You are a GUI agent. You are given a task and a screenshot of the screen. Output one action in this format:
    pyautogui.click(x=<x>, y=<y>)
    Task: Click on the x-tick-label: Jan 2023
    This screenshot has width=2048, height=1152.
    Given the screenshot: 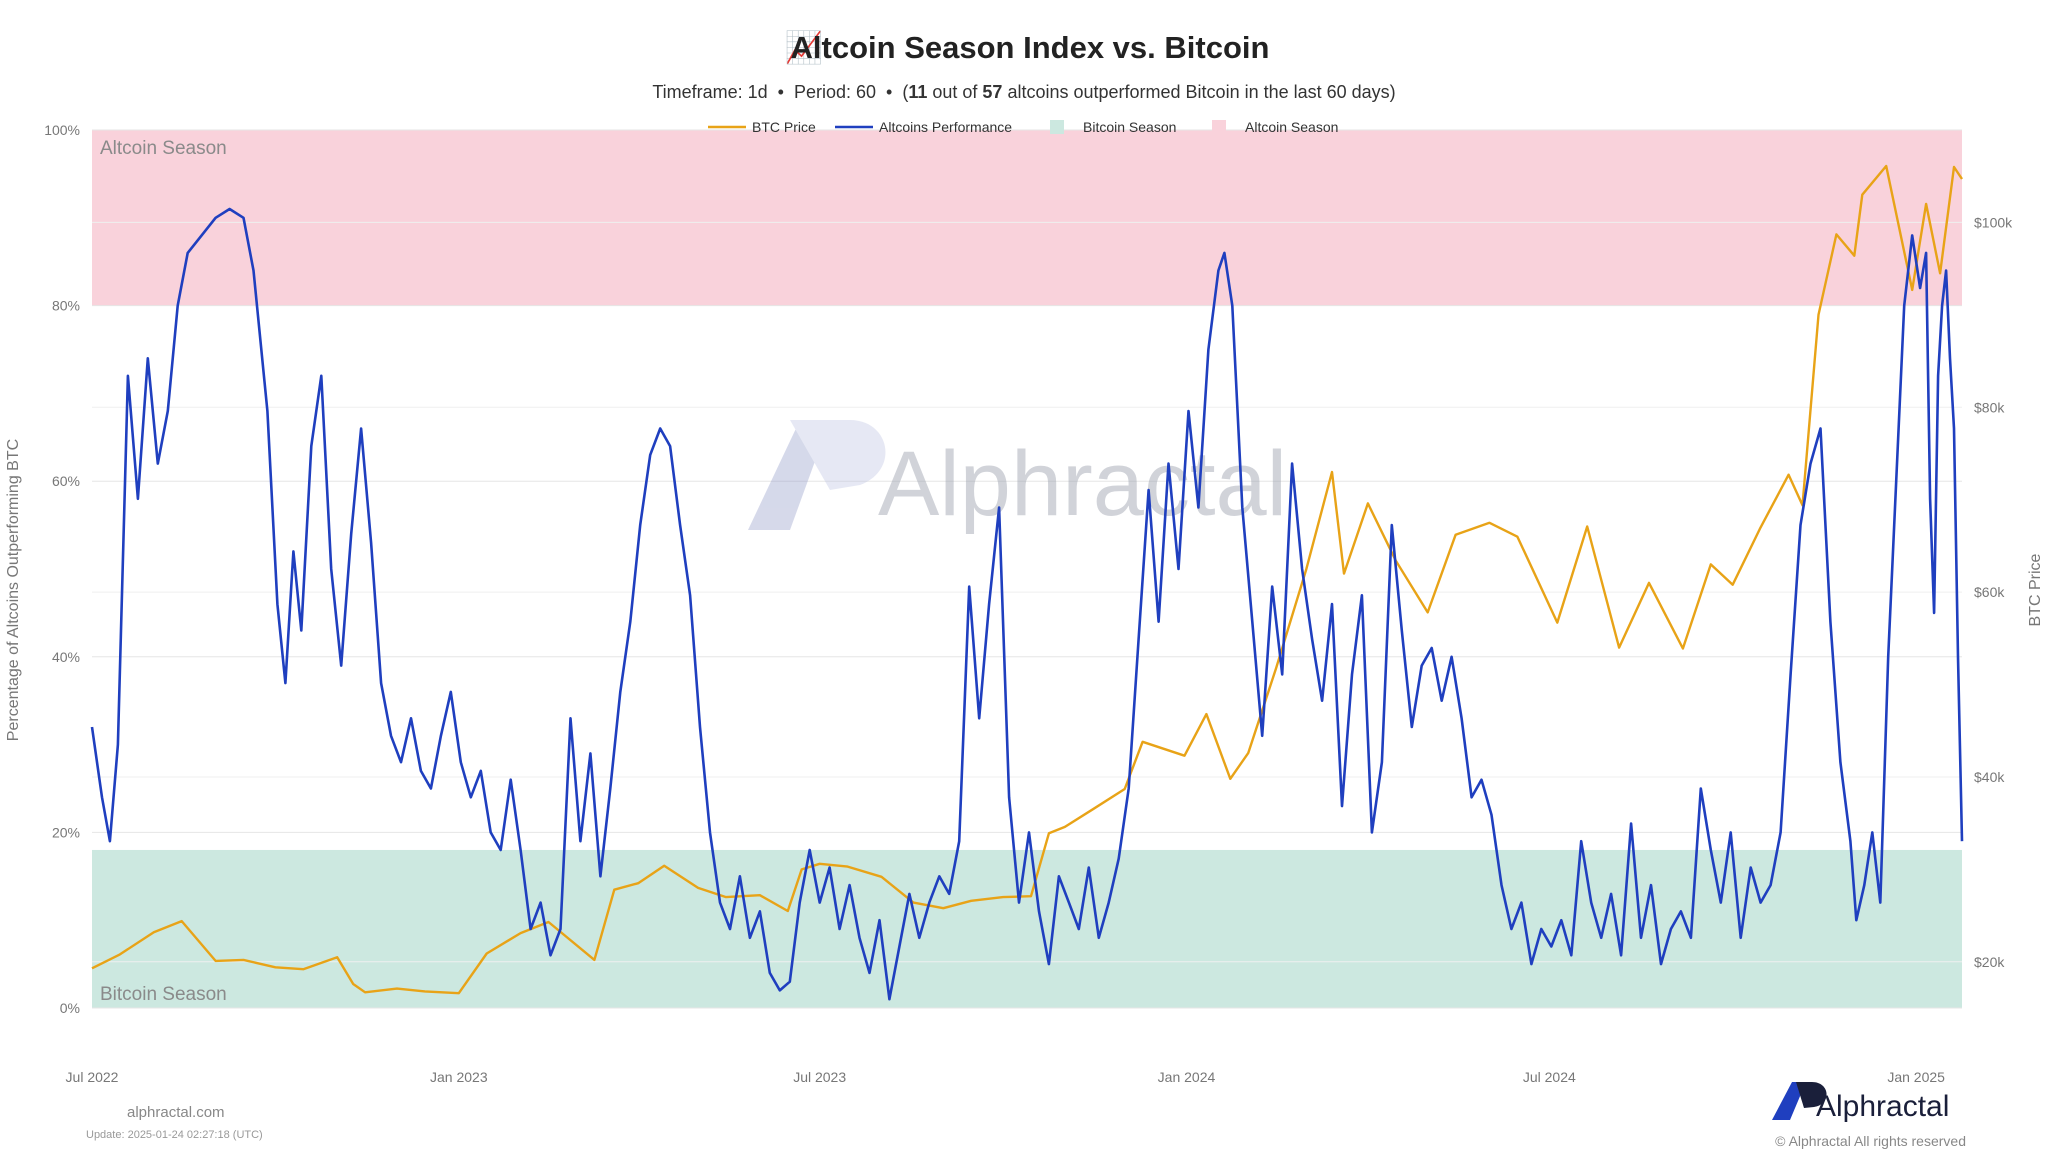 What is the action you would take?
    pyautogui.click(x=459, y=1077)
    